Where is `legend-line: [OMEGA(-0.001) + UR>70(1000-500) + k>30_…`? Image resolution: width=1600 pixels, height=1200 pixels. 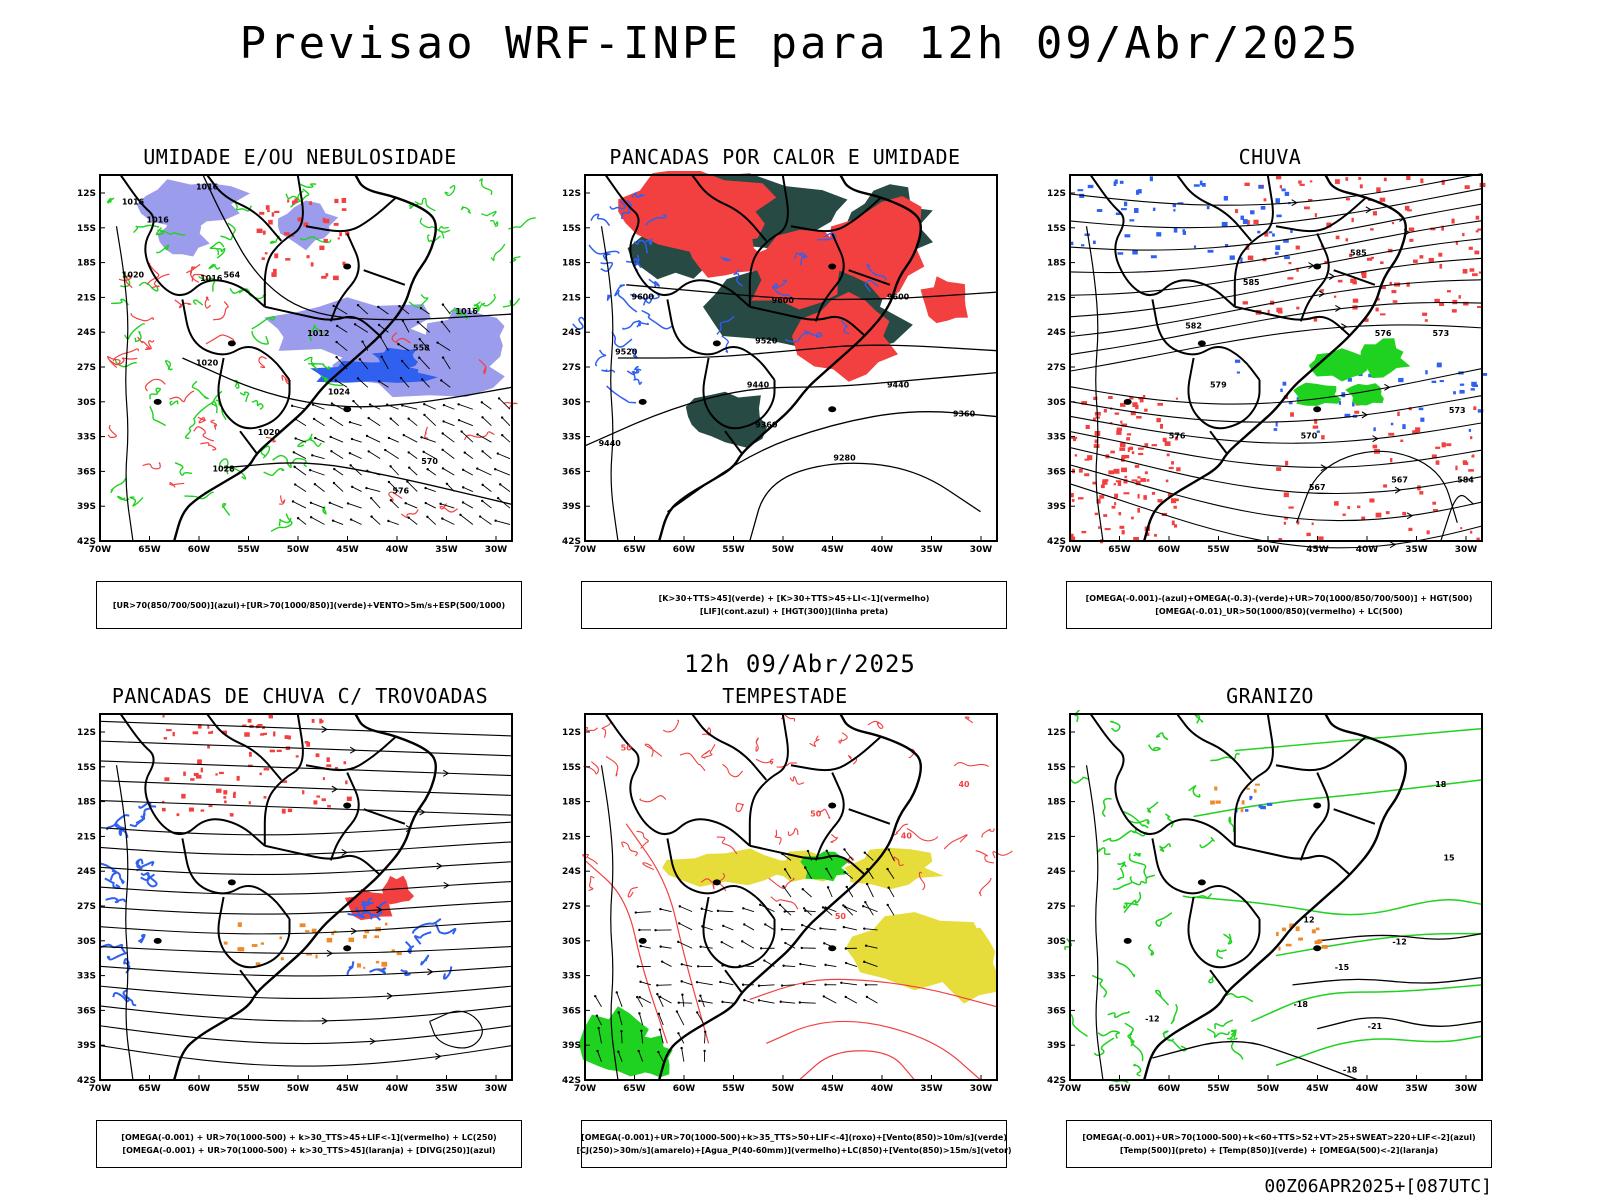
legend-line: [OMEGA(-0.001) + UR>70(1000-500) + k>30_… is located at coordinates (309, 1150).